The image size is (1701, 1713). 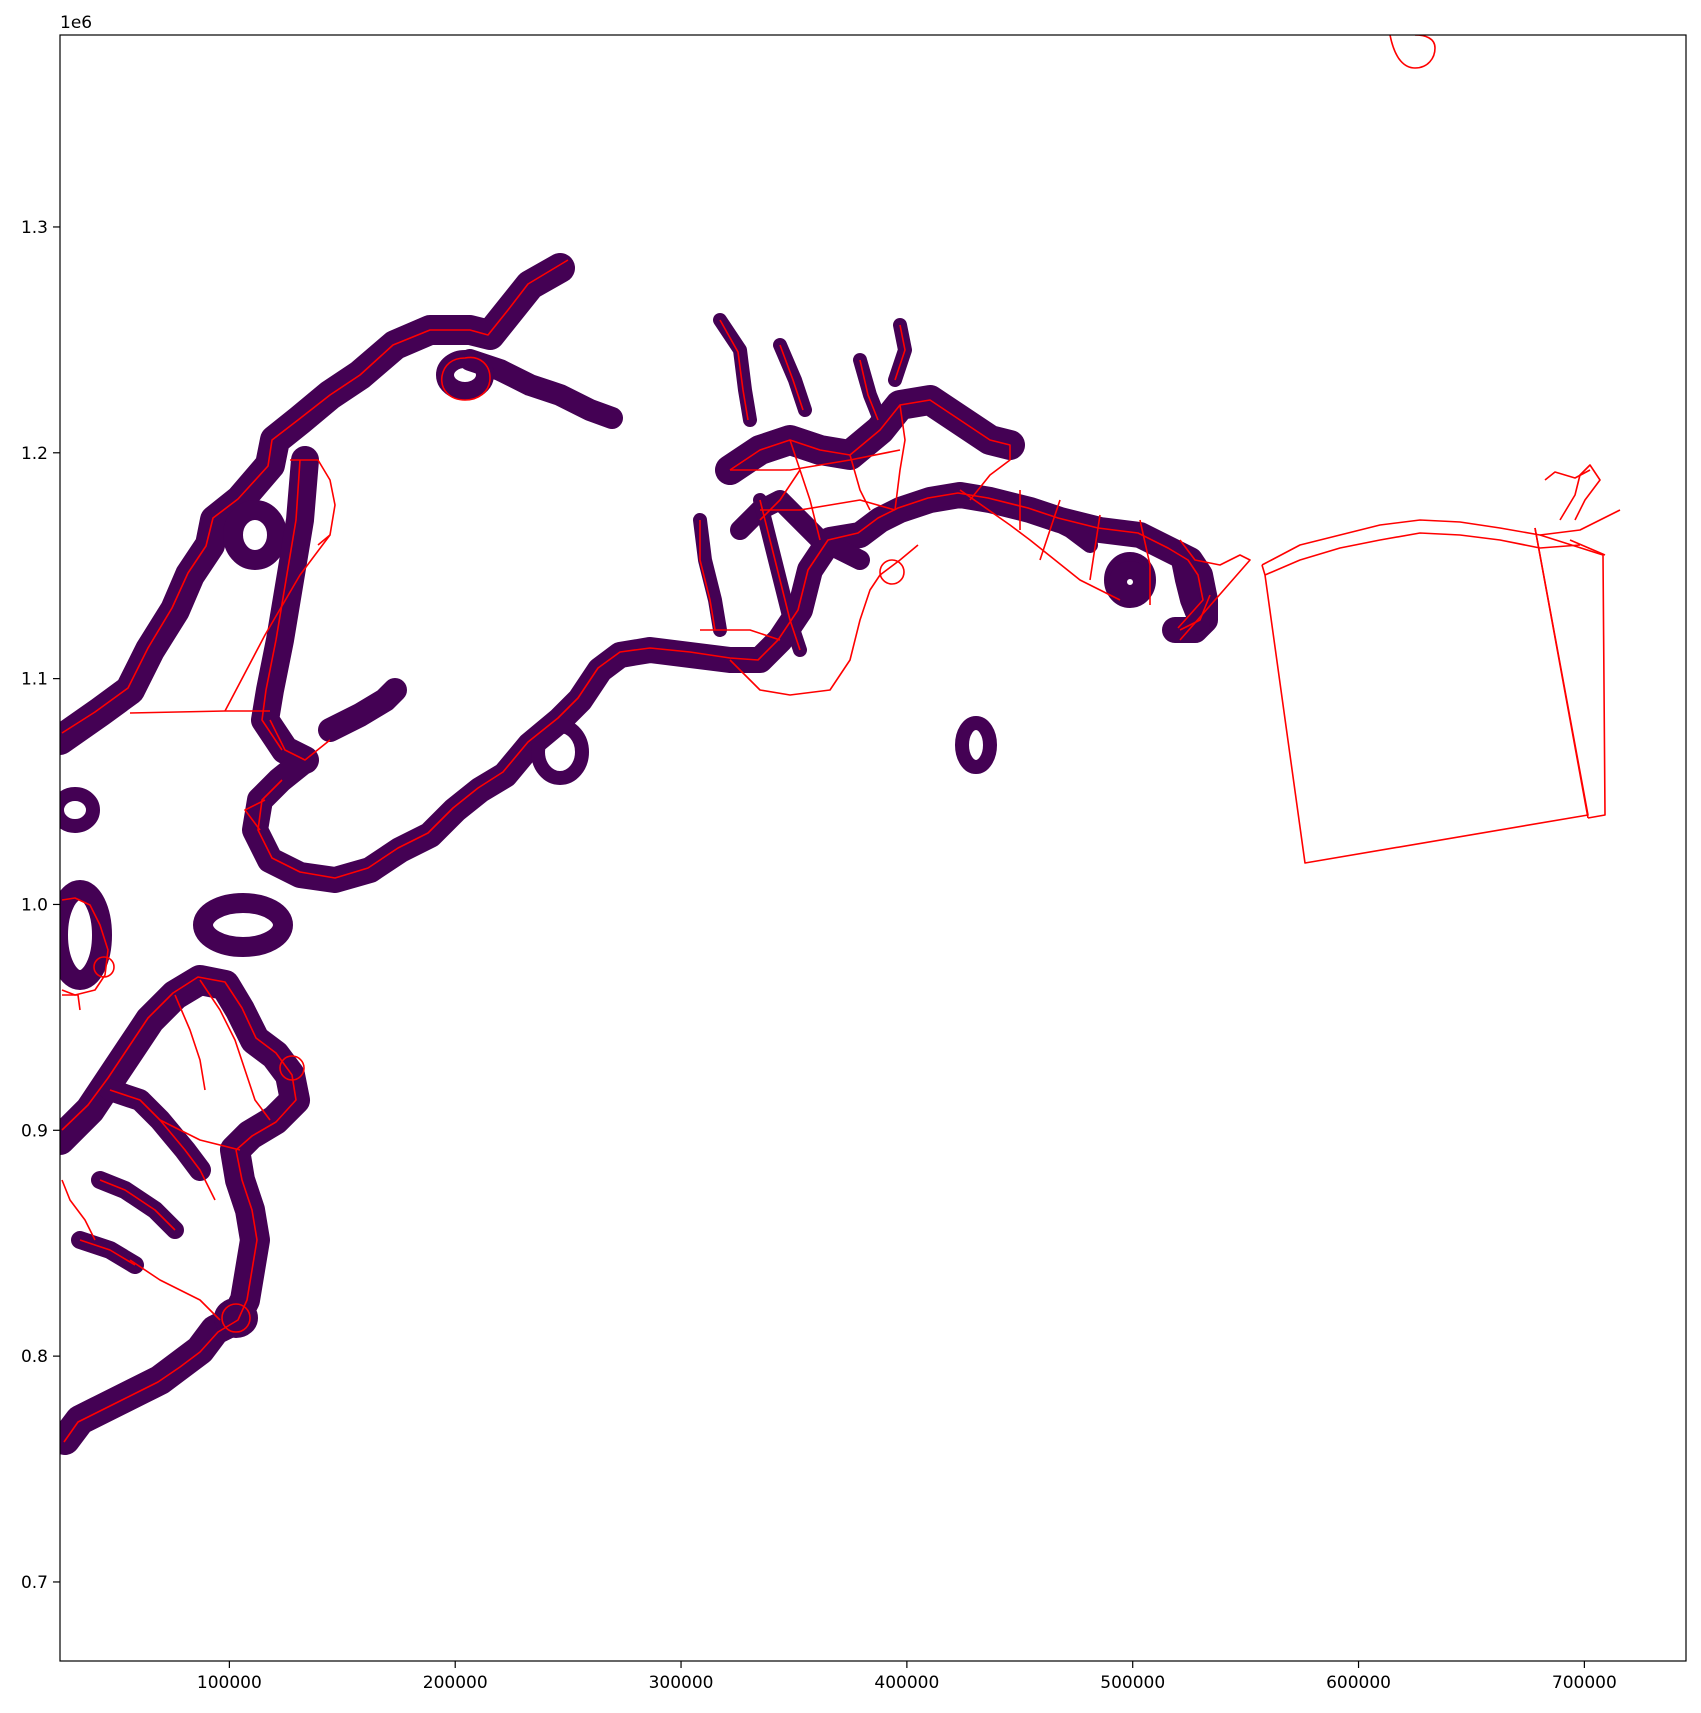 I want to click on y-tick-label: 0.7, so click(x=34, y=1583).